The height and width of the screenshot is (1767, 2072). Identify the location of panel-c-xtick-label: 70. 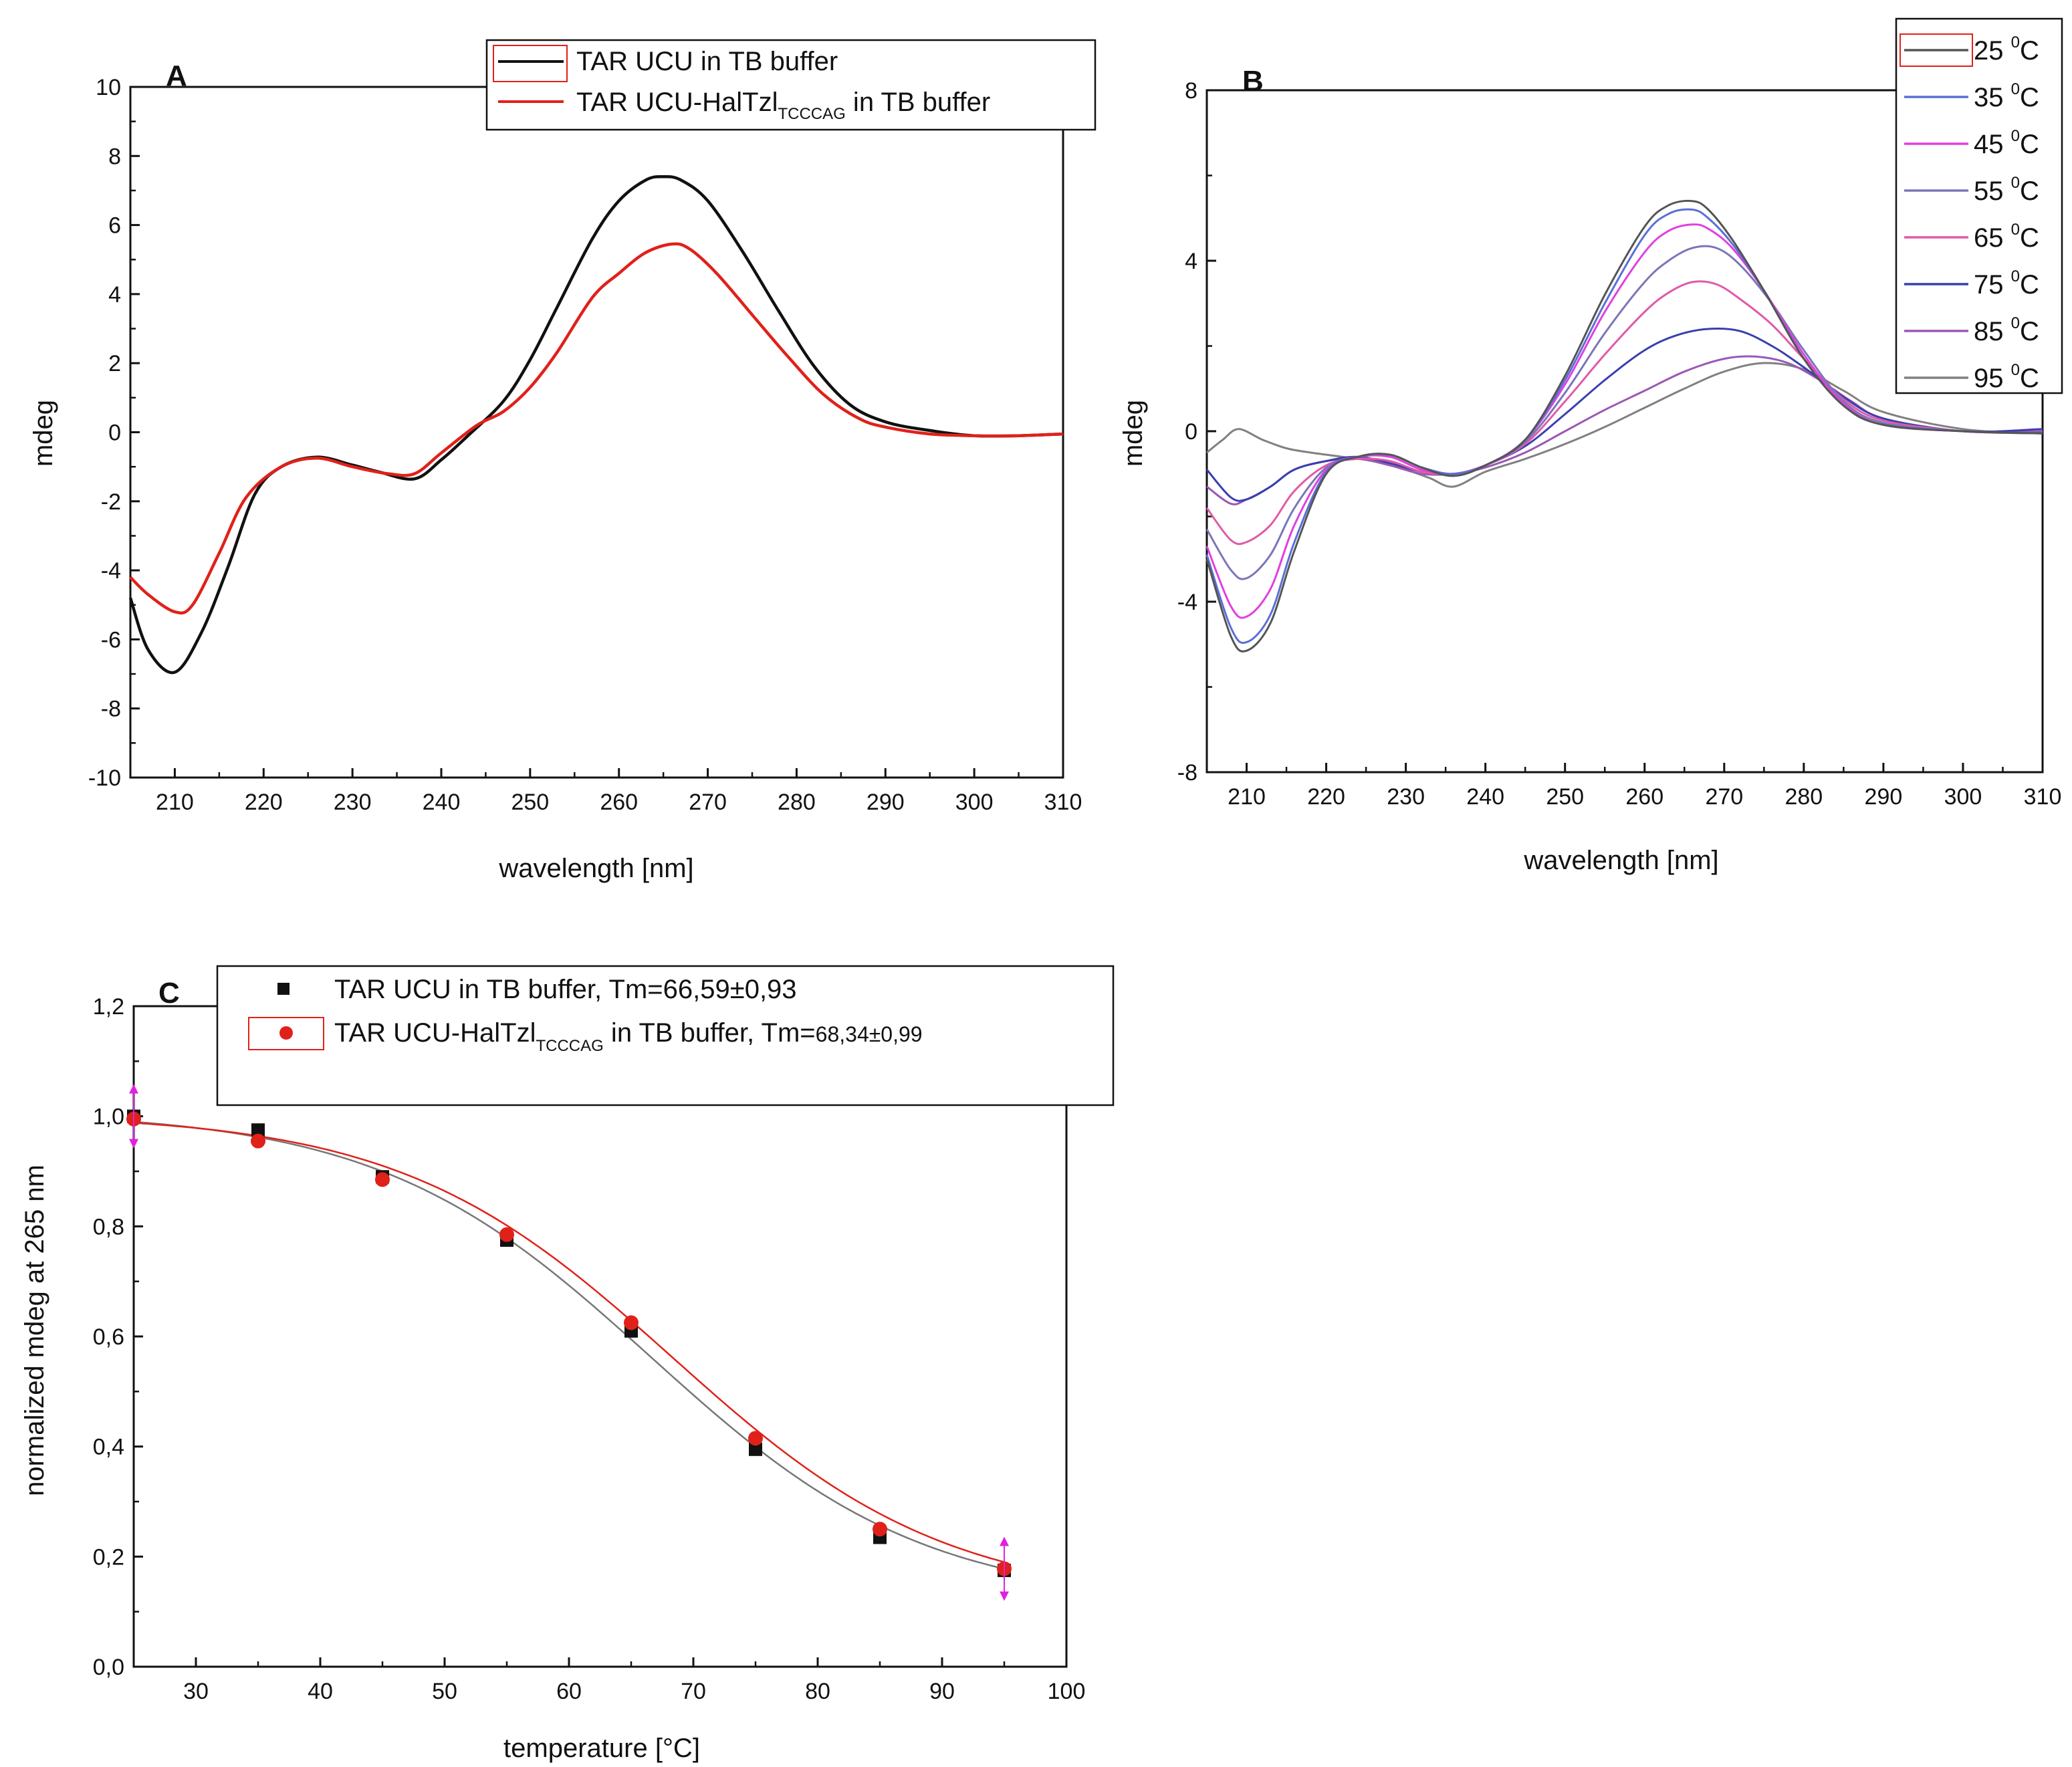
(693, 1691).